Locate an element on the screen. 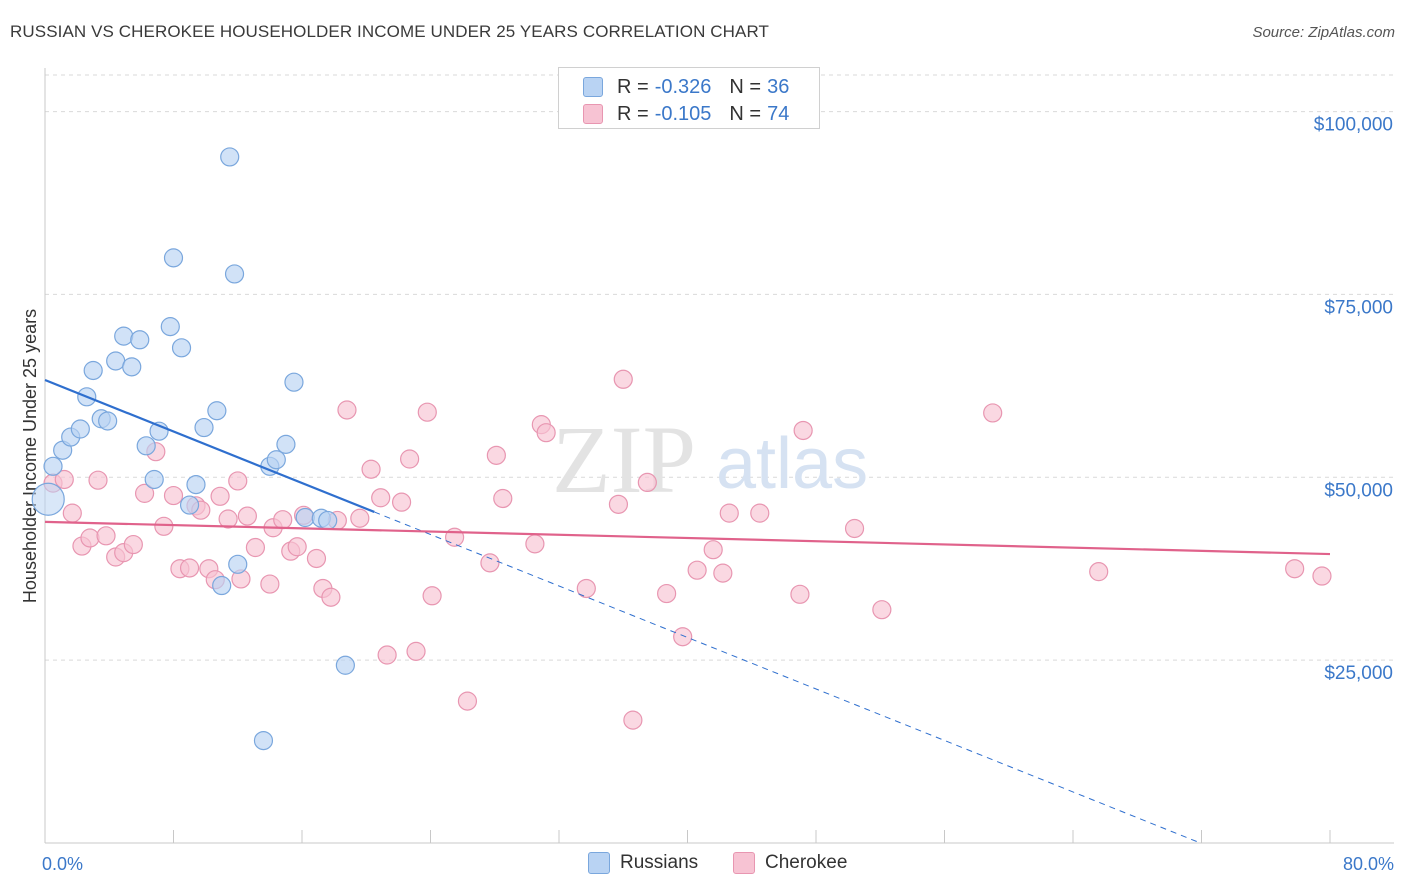  y-tick-label: $50,000 is located at coordinates (1358, 490).